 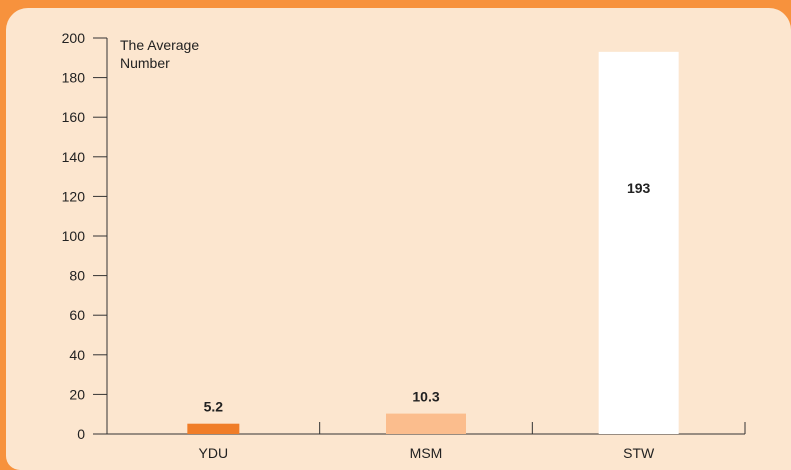 I want to click on y-tick-label: 140, so click(x=74, y=157).